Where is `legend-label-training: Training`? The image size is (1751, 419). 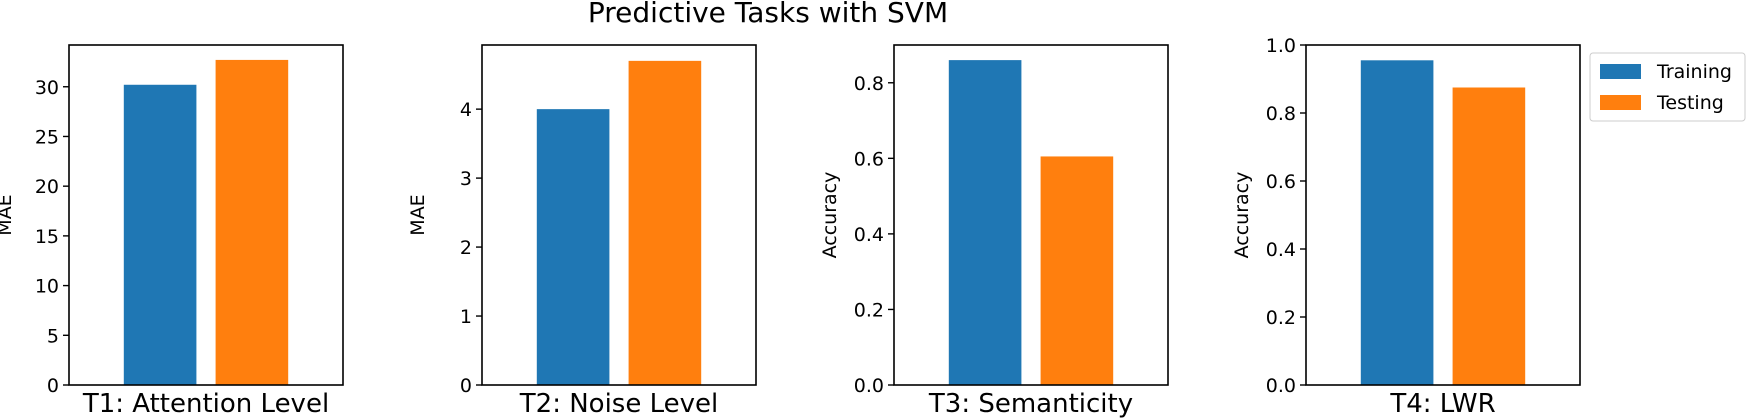 legend-label-training: Training is located at coordinates (1694, 72).